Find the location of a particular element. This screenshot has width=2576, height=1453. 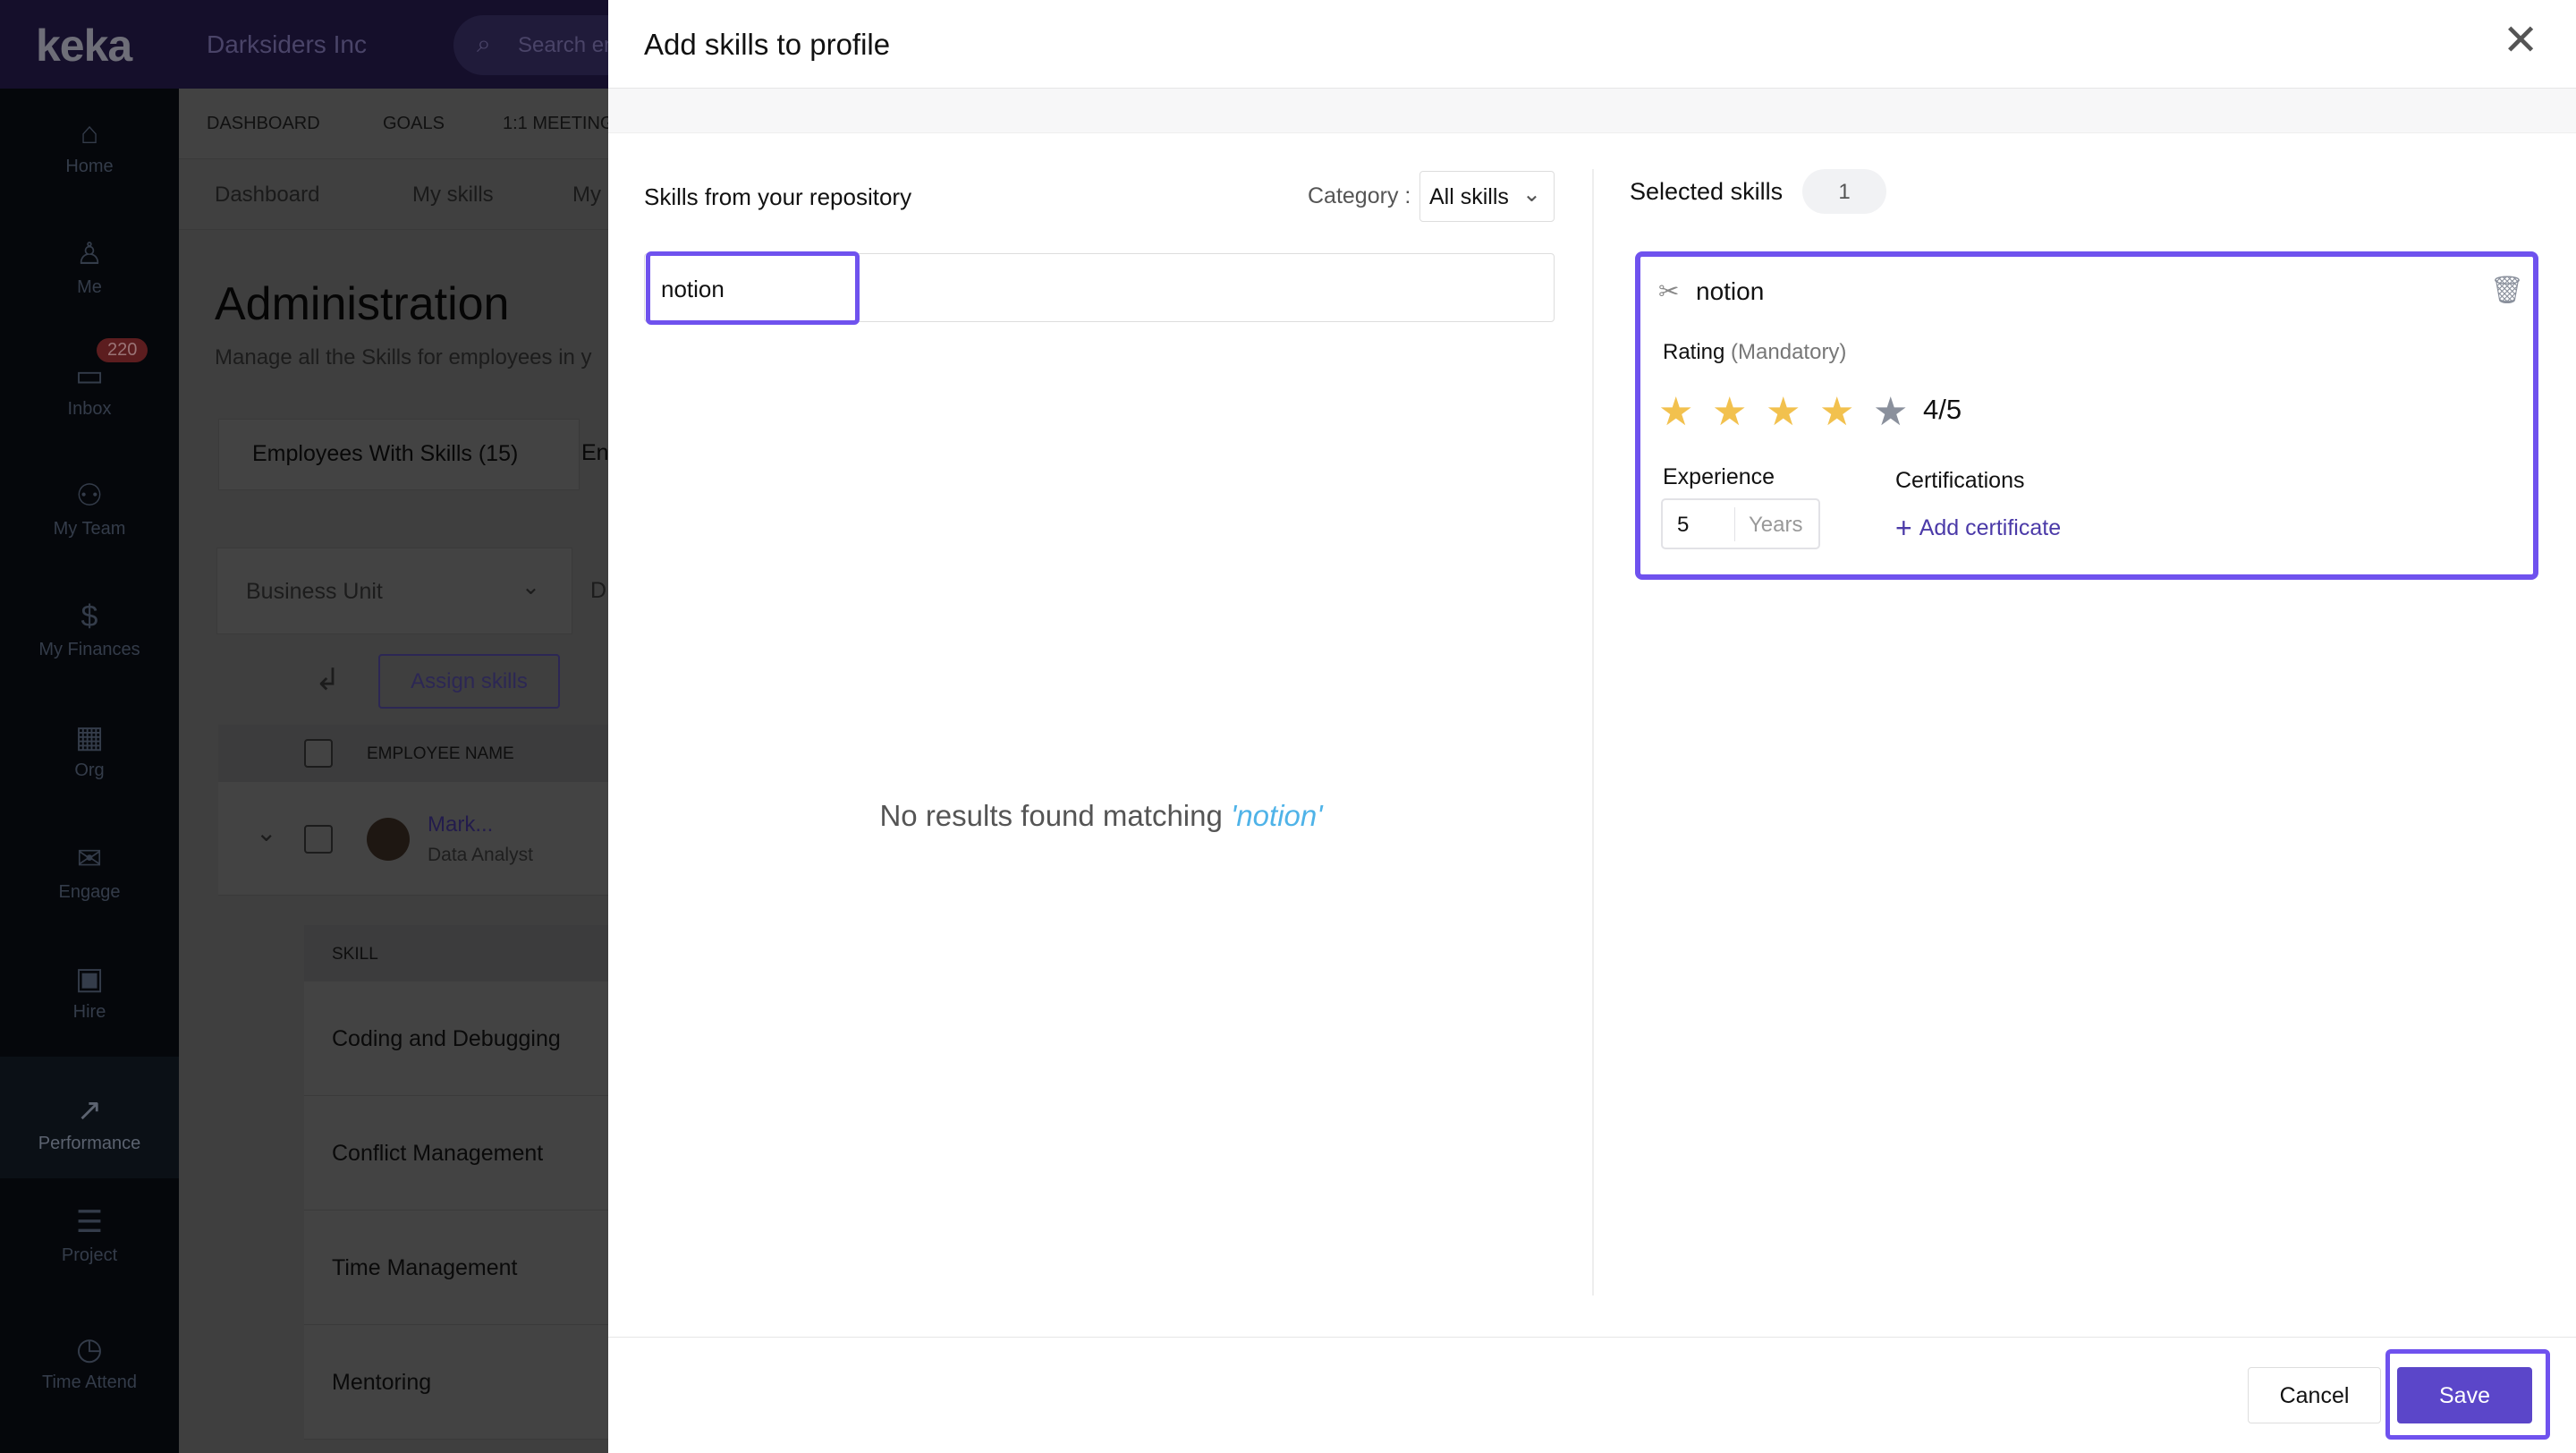

trash-icon: 🗑 is located at coordinates (2507, 290).